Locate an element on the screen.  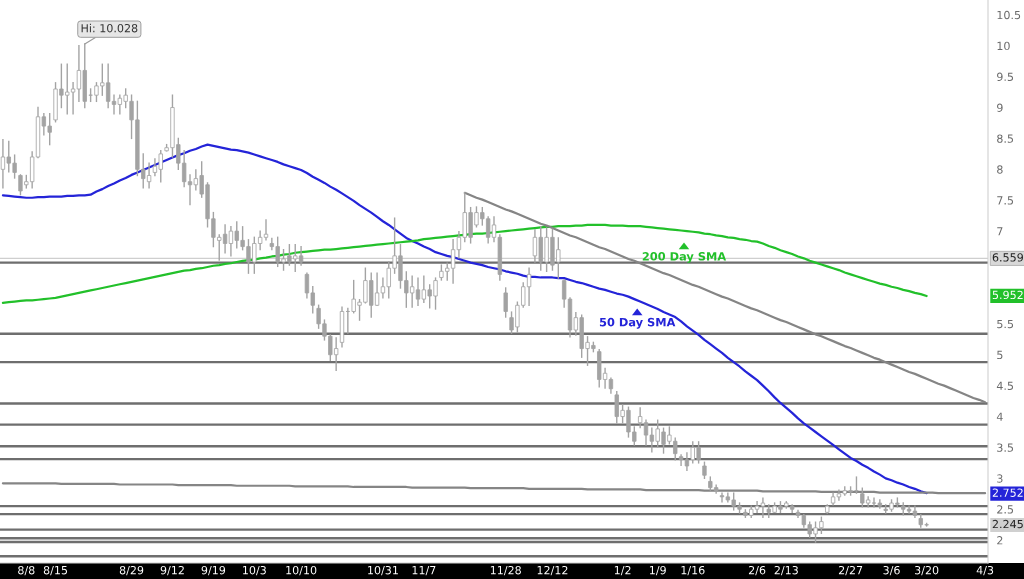
x-tick-label: 2/13 is located at coordinates (786, 570).